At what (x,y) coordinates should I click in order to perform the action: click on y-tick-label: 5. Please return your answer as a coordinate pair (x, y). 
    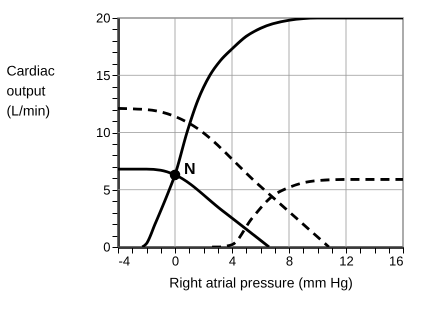
    Looking at the image, I should click on (106, 190).